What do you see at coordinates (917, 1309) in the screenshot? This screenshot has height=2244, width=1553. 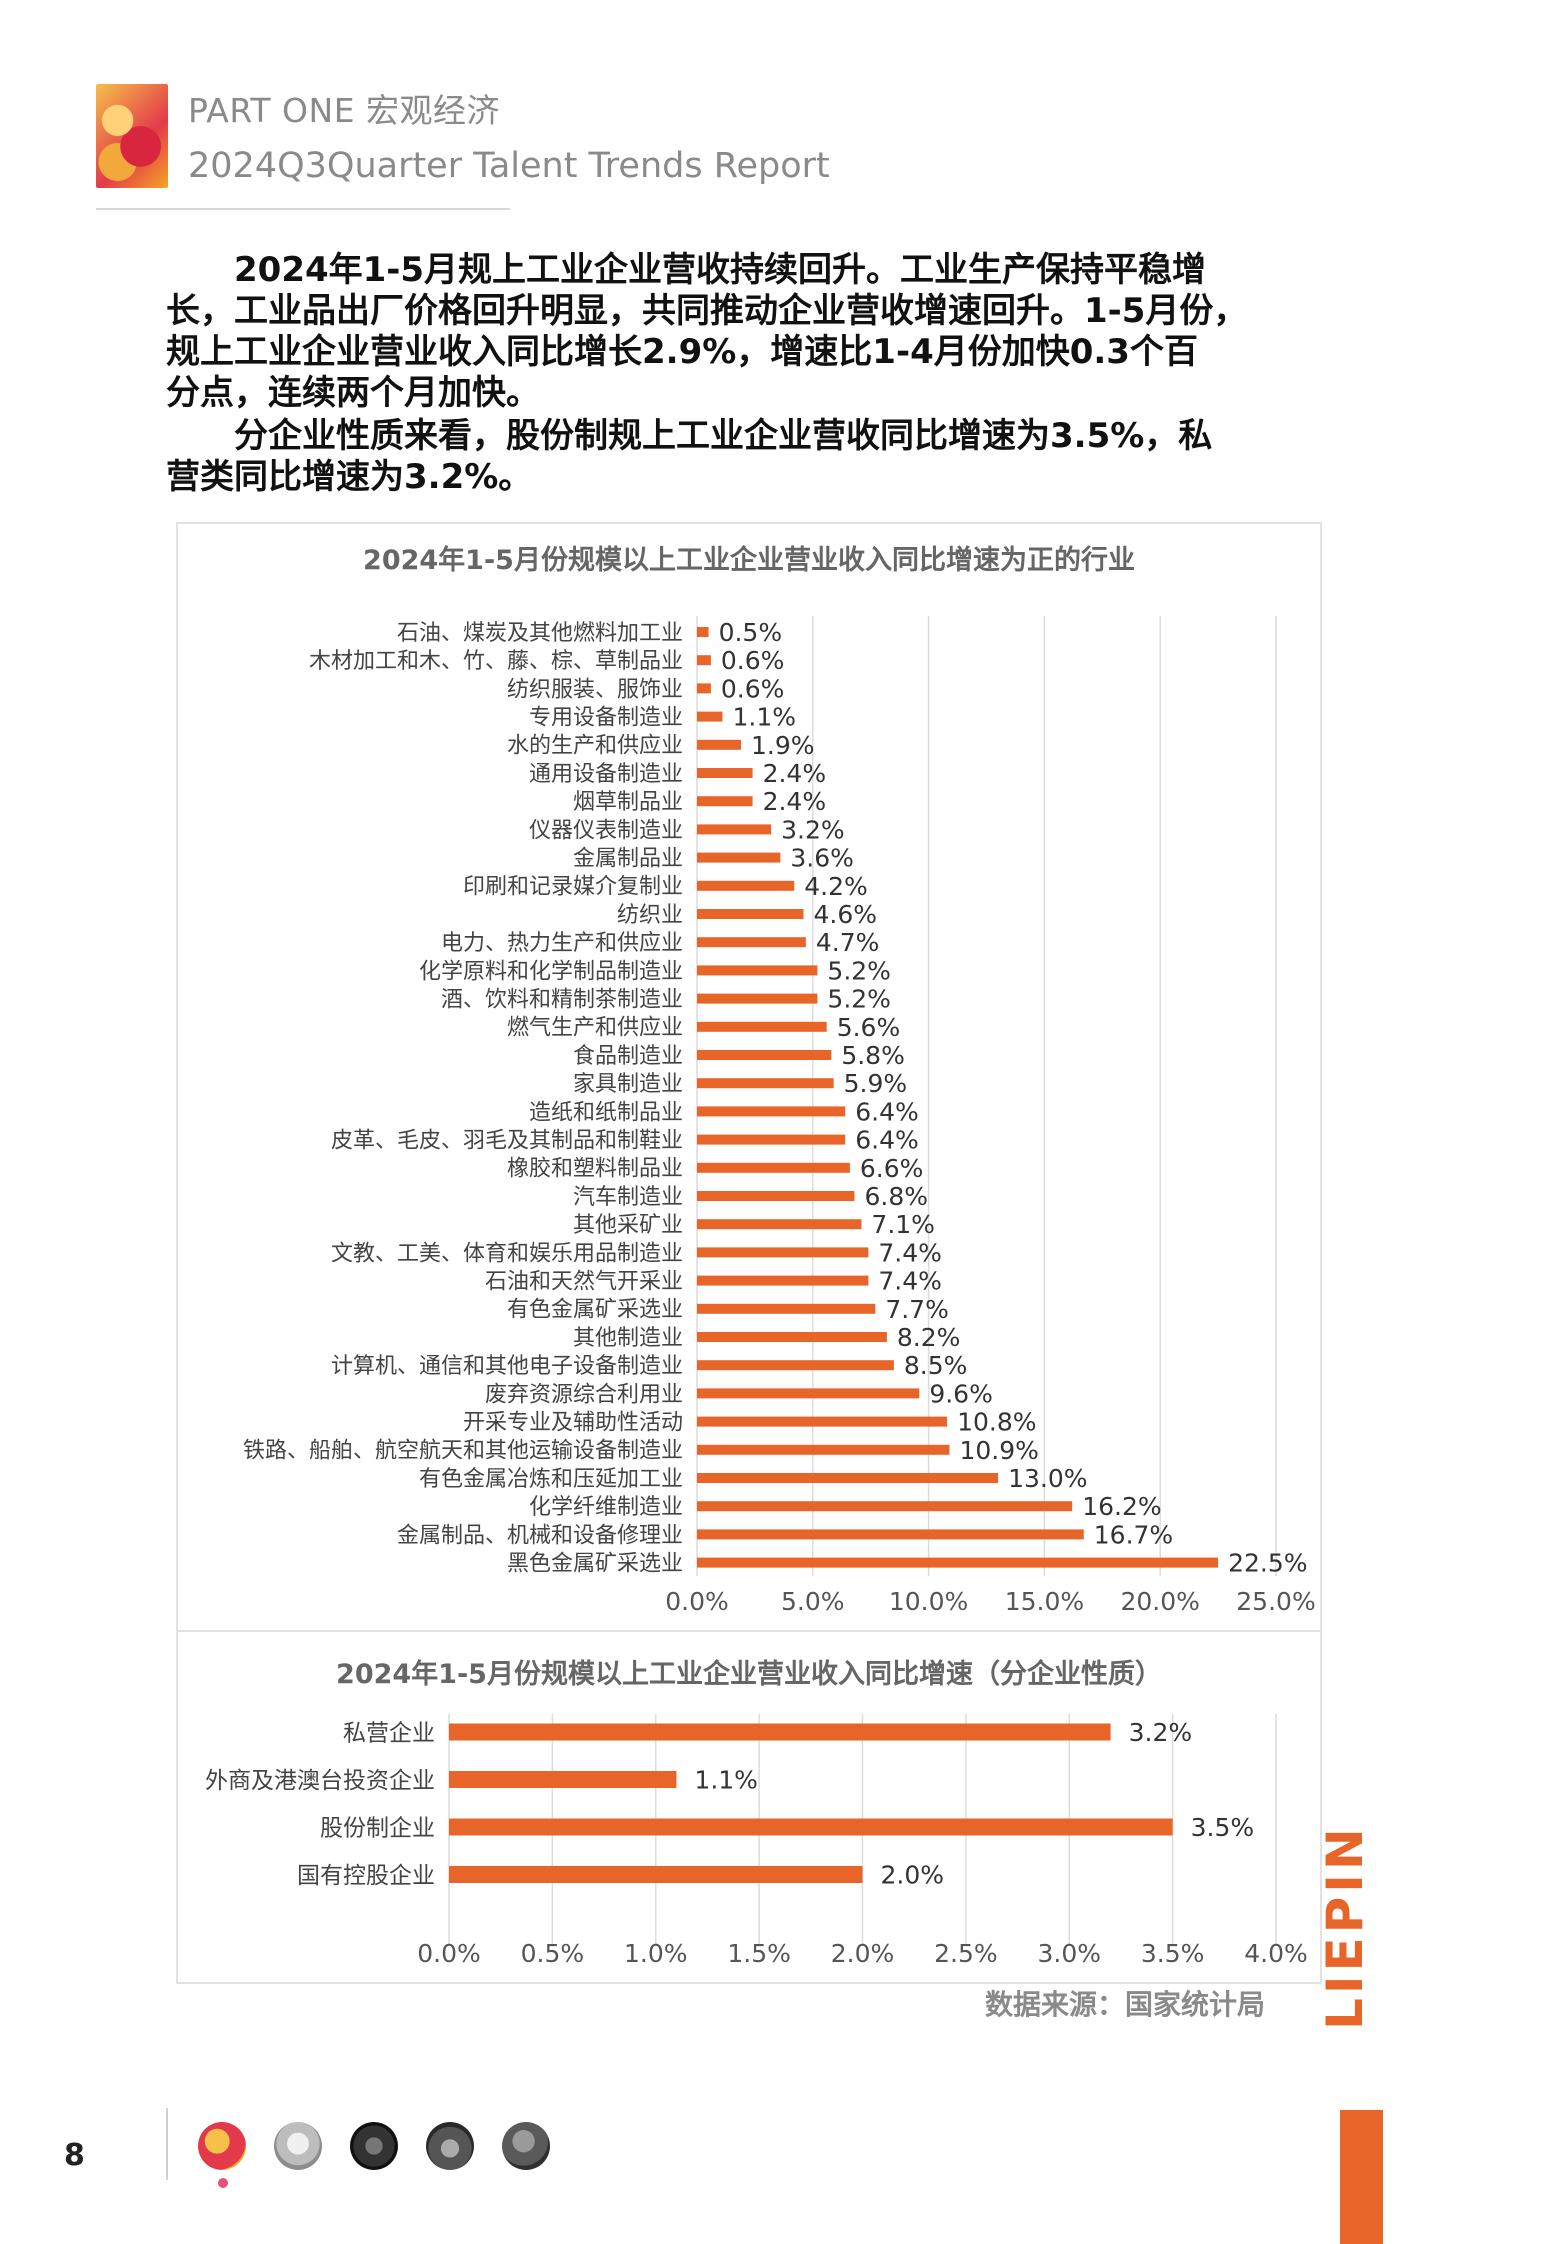 I see `data-label: 7.7%` at bounding box center [917, 1309].